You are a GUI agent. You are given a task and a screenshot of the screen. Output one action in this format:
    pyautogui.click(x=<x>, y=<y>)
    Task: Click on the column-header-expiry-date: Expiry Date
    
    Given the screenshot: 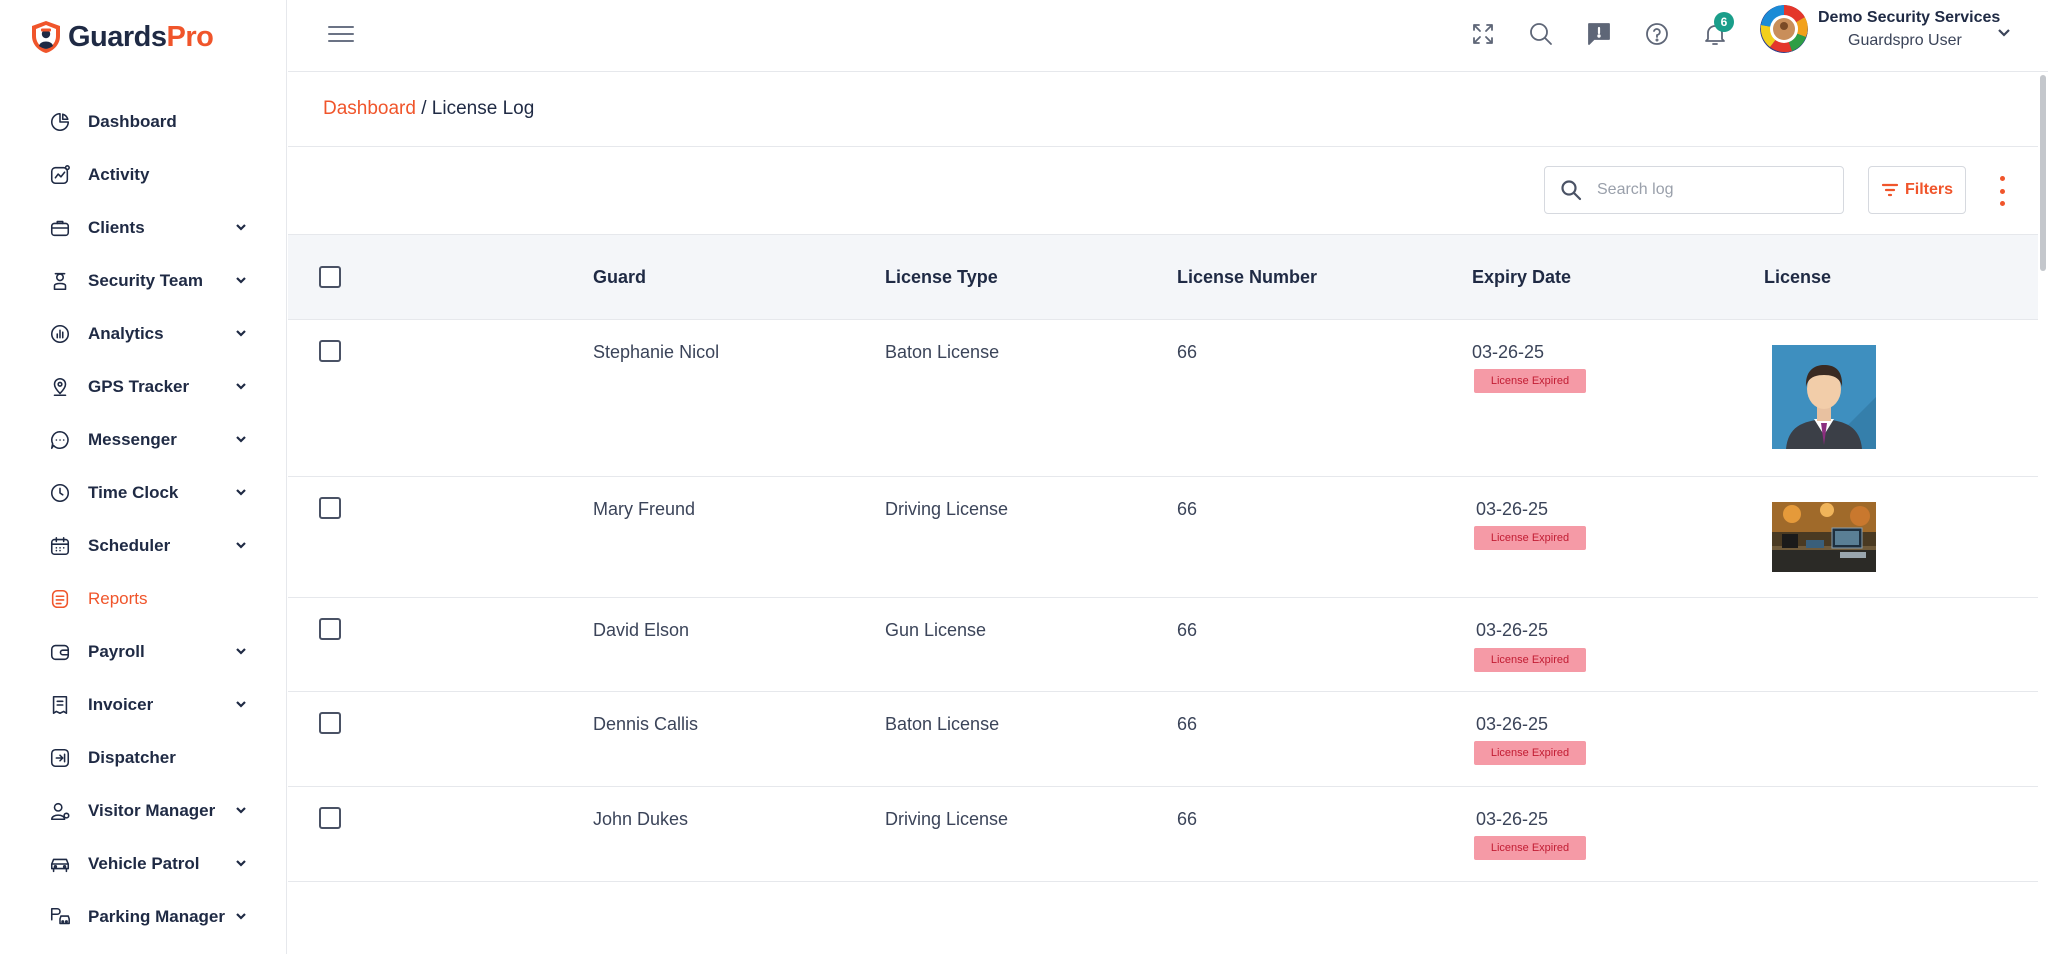 What is the action you would take?
    pyautogui.click(x=1522, y=277)
    